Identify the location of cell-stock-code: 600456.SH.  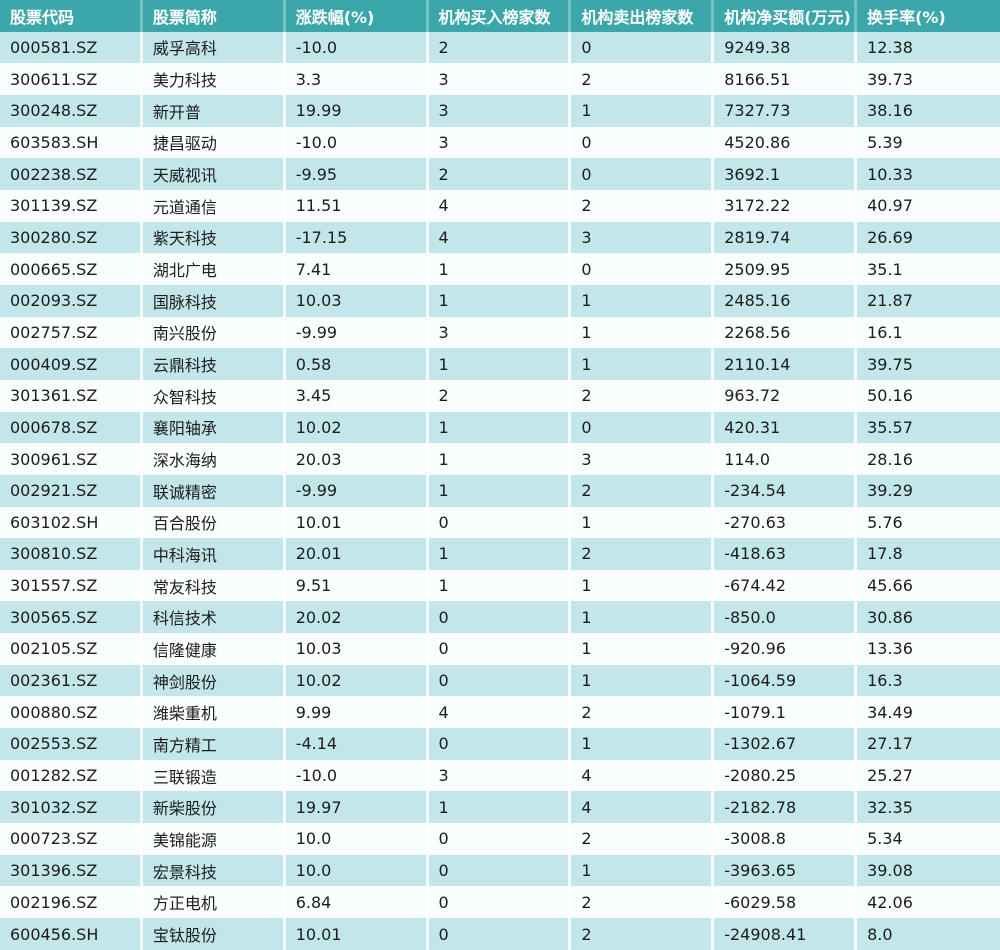
(71, 934).